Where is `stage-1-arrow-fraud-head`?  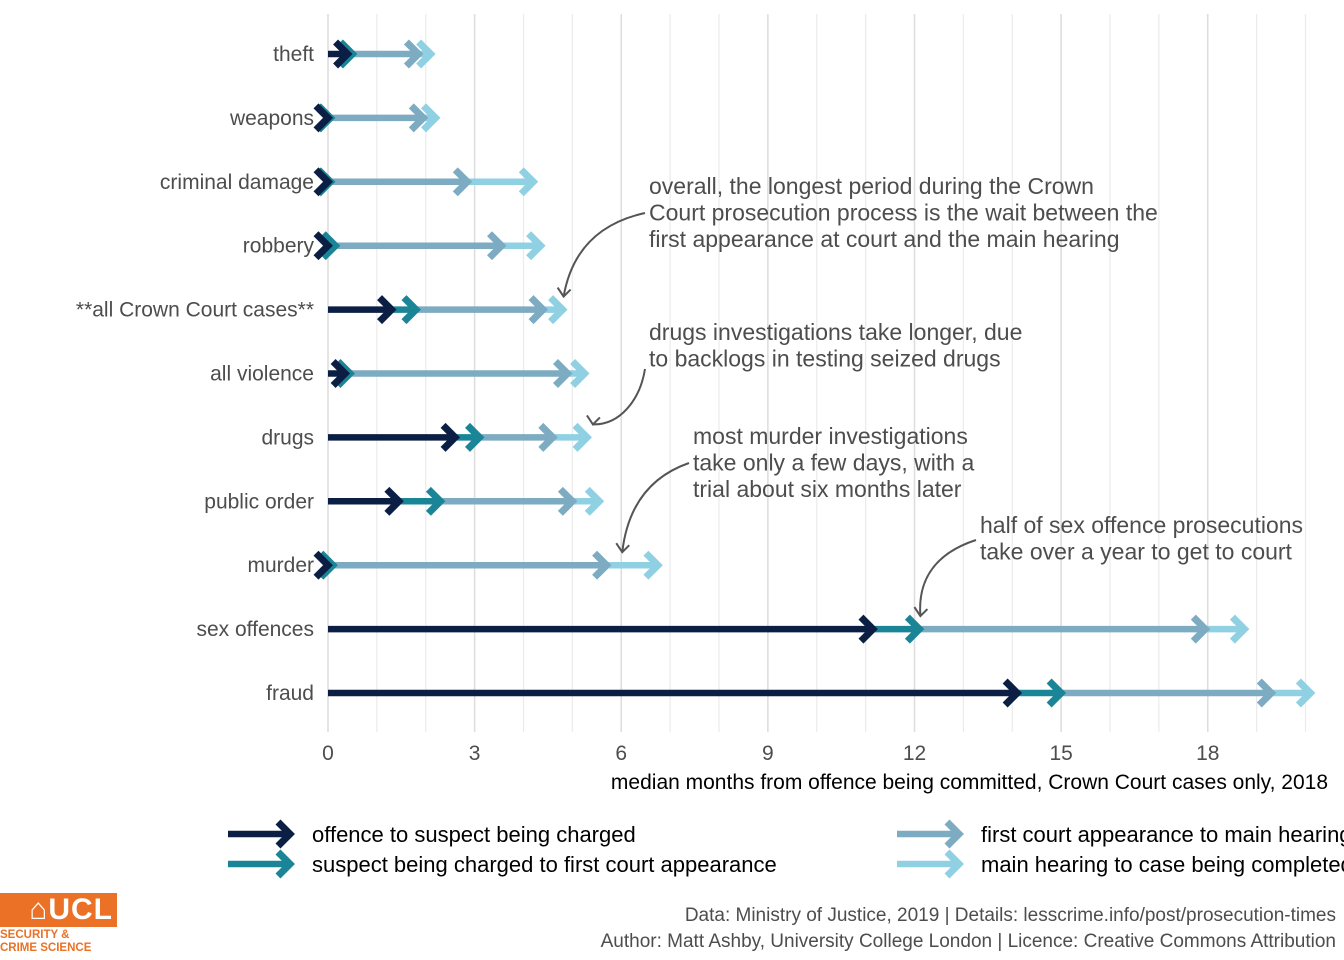 stage-1-arrow-fraud-head is located at coordinates (1012, 693).